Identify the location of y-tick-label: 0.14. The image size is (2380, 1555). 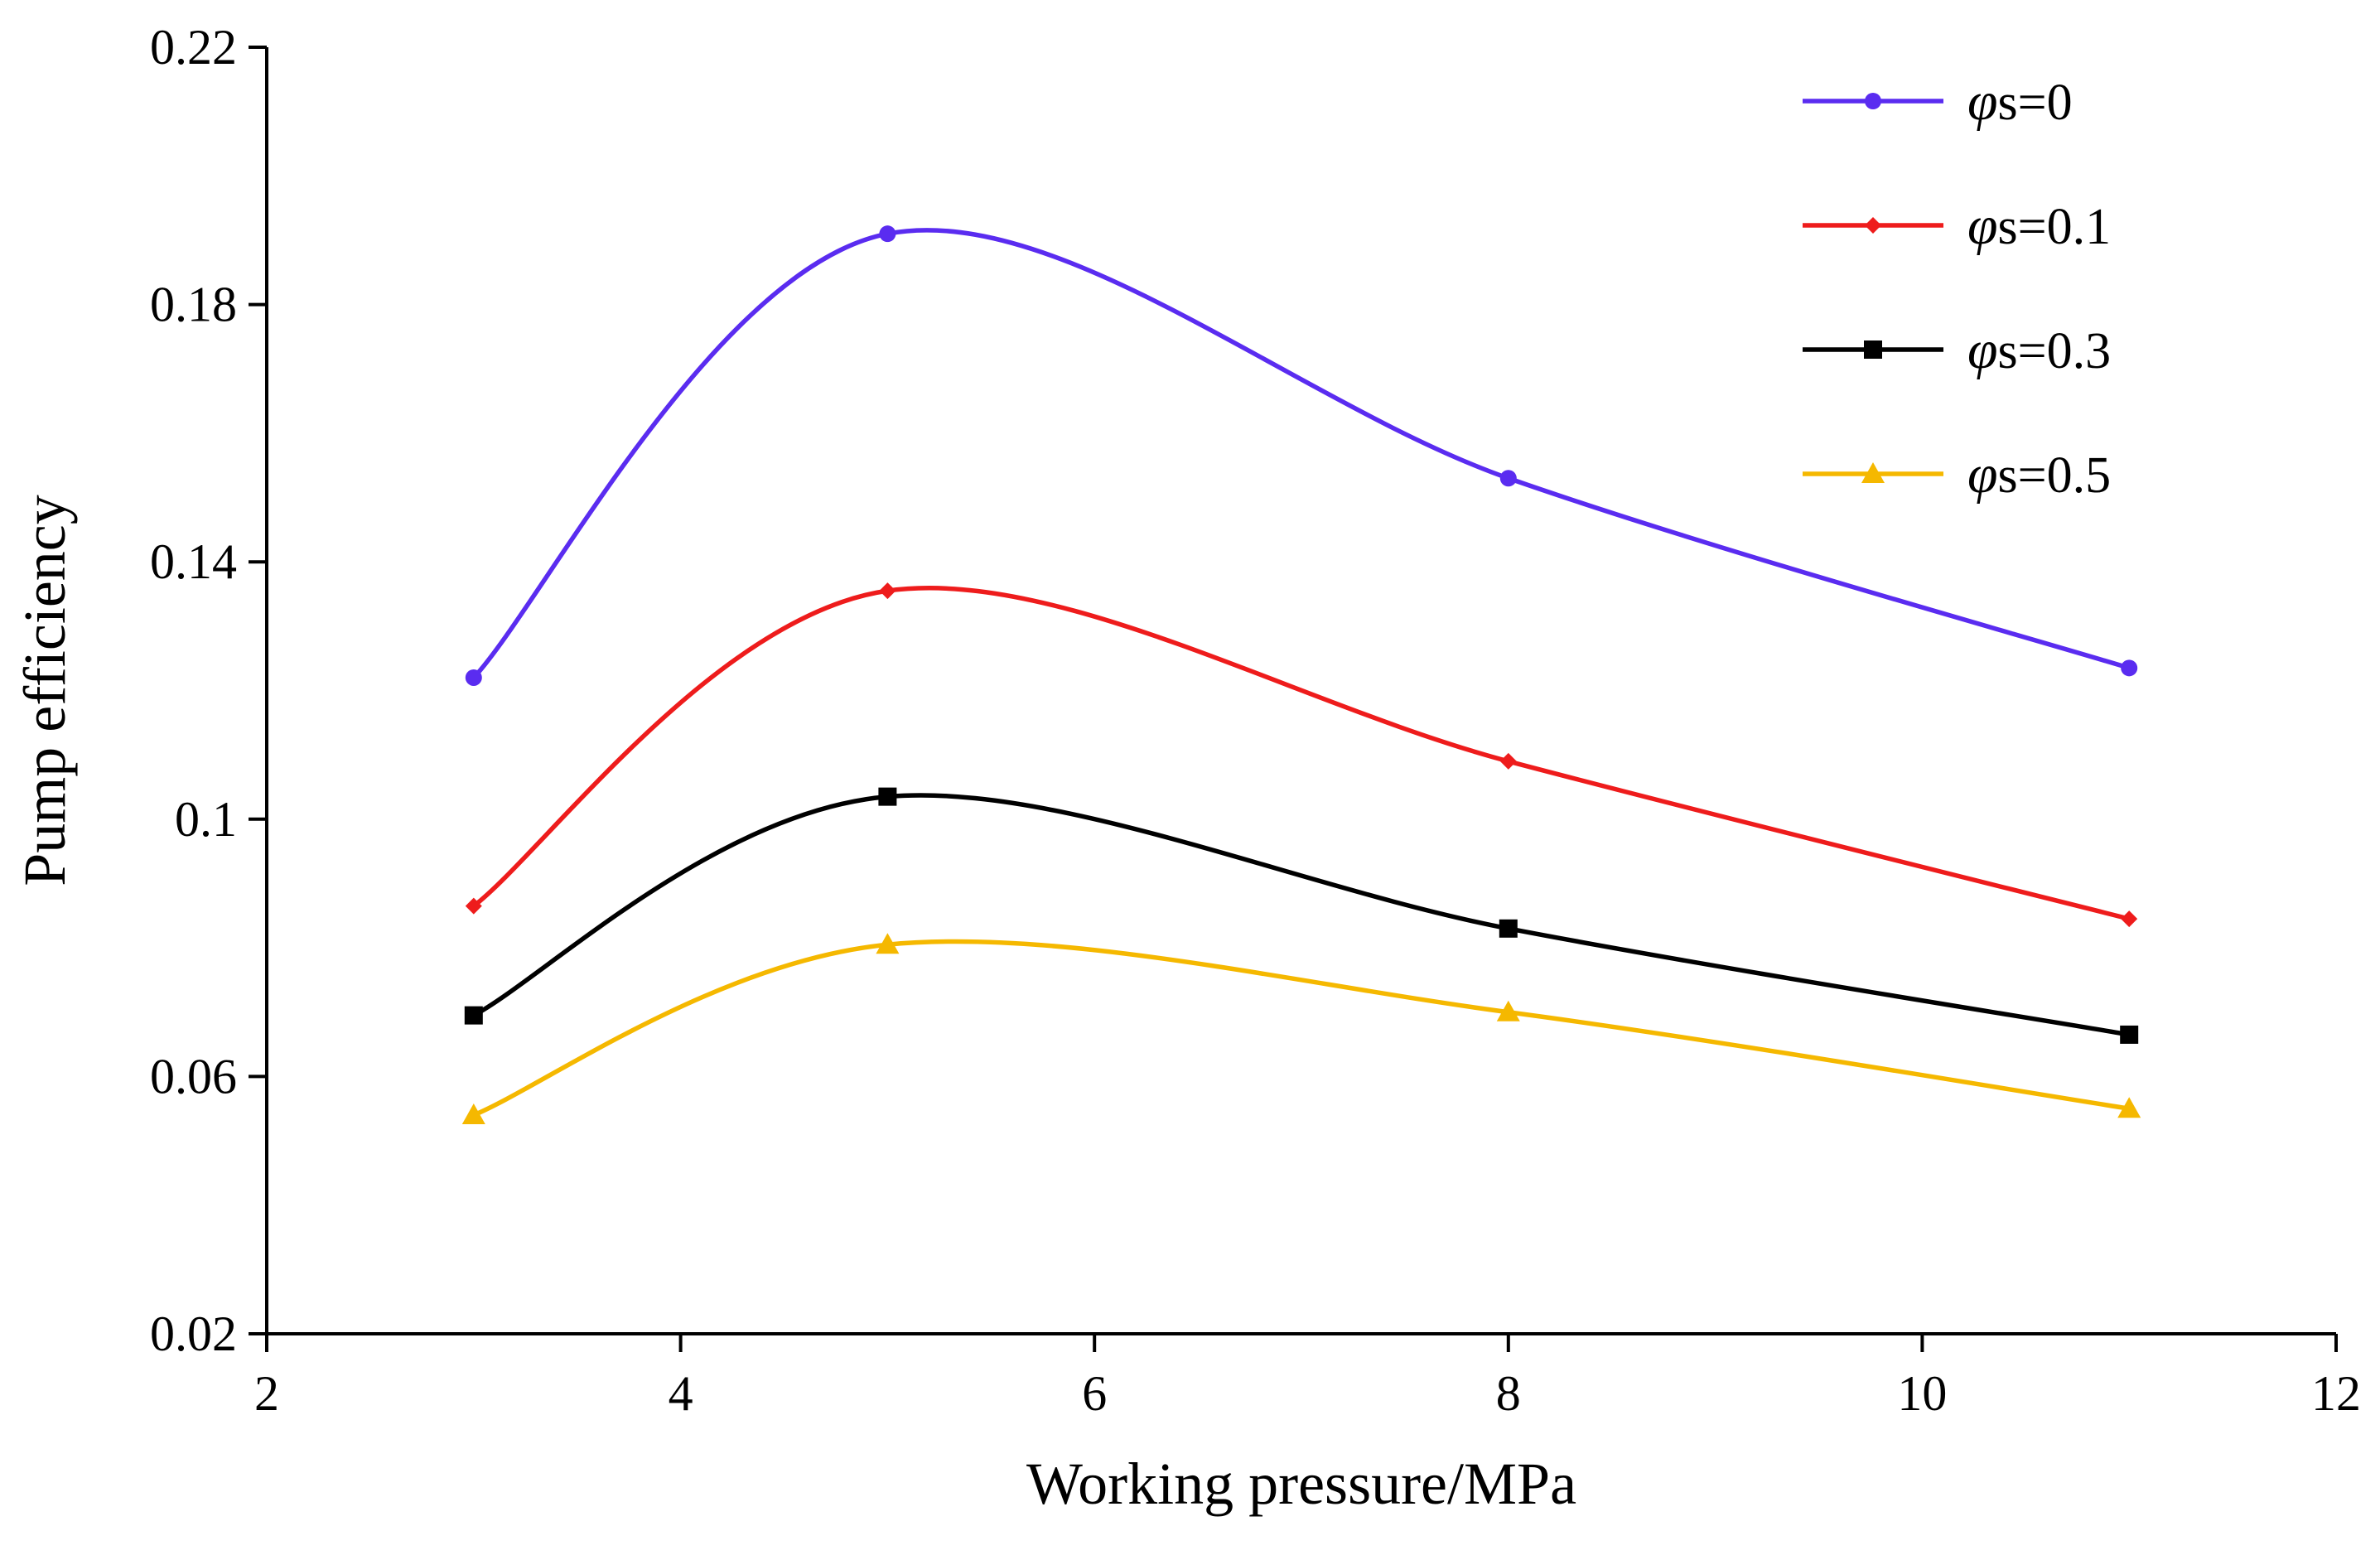
(193, 561).